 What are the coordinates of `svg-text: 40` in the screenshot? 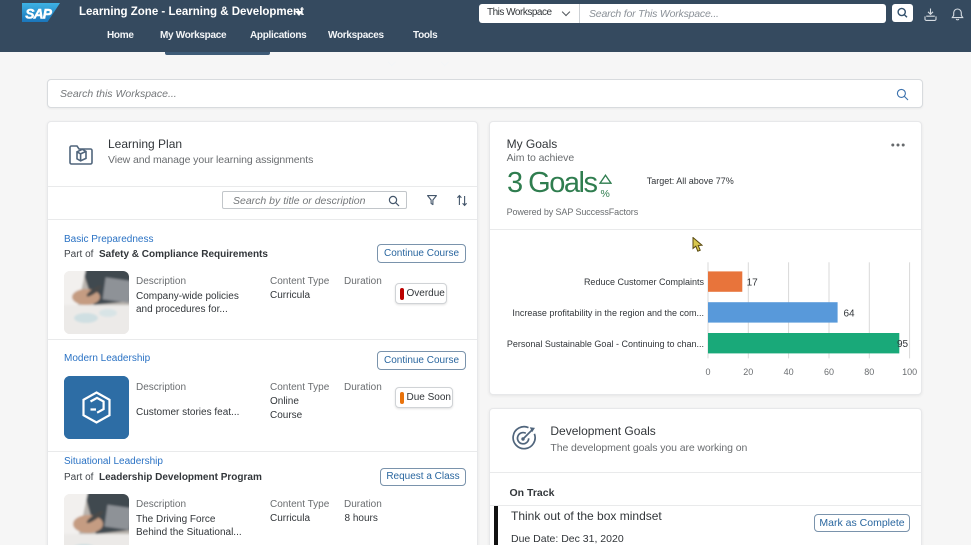 It's located at (789, 372).